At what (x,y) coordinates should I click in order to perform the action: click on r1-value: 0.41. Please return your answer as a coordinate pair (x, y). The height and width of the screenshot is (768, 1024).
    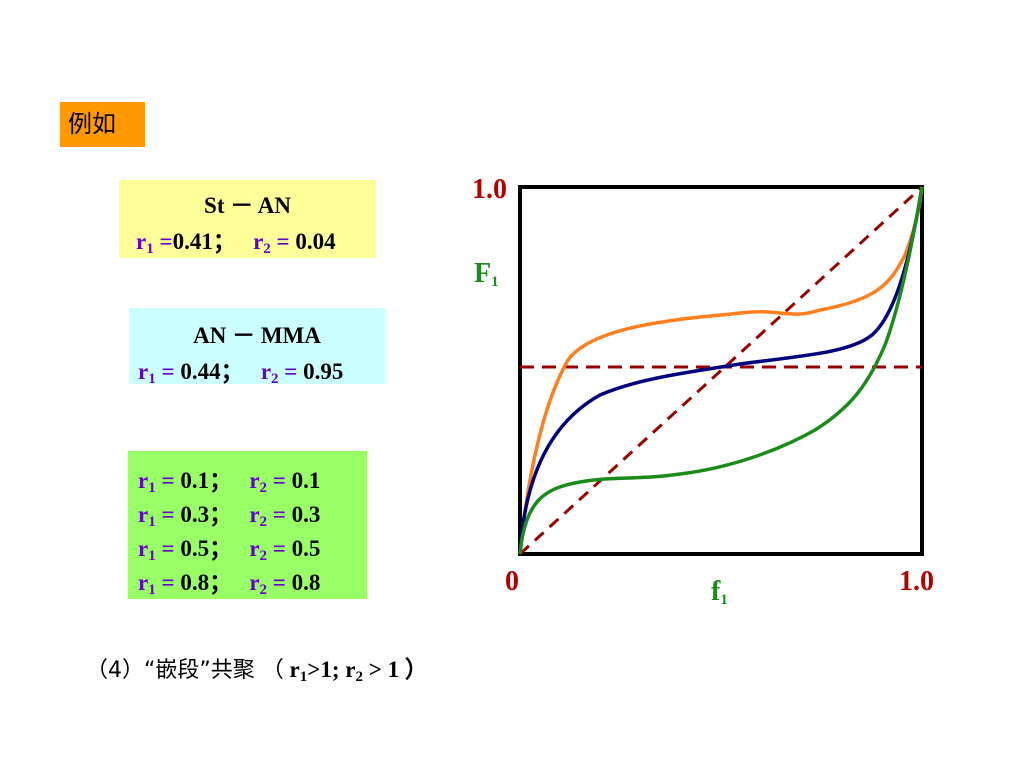
    Looking at the image, I should click on (192, 241).